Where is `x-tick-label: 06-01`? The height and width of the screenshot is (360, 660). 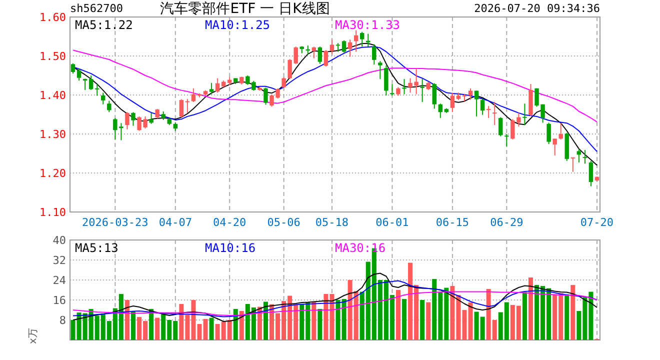
x-tick-label: 06-01 is located at coordinates (392, 222).